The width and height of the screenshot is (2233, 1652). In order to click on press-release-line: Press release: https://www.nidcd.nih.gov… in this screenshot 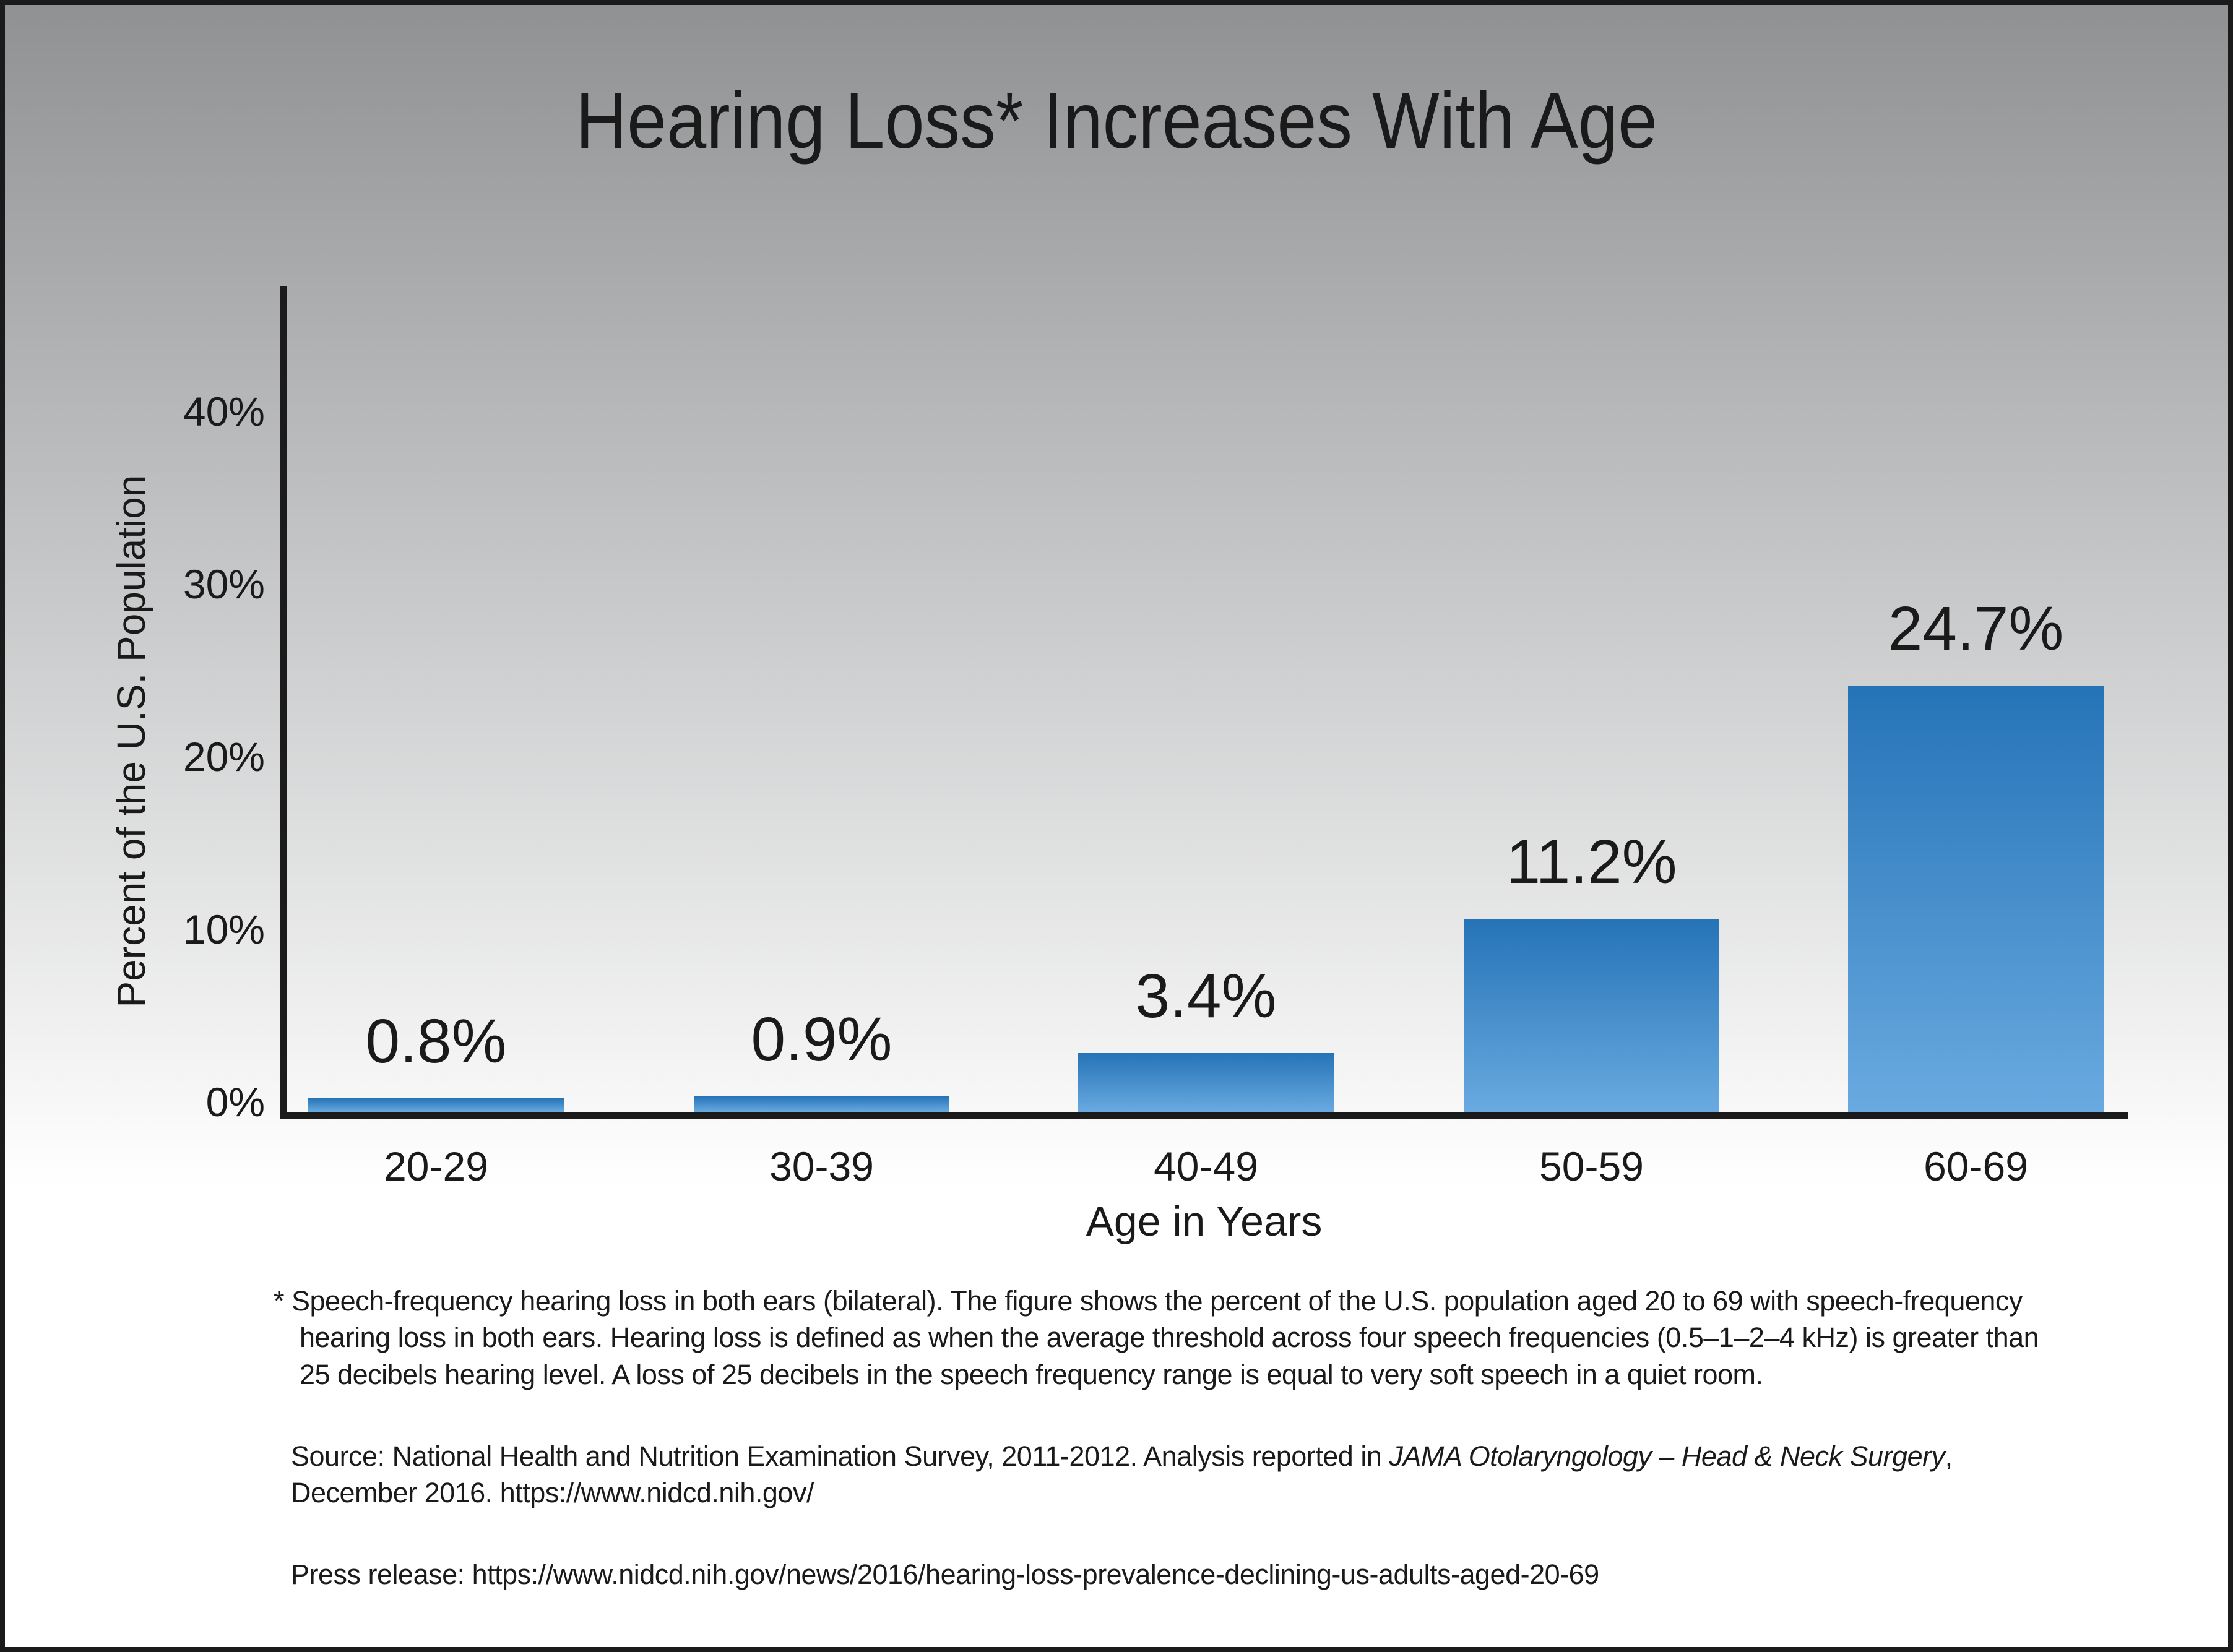, I will do `click(945, 1574)`.